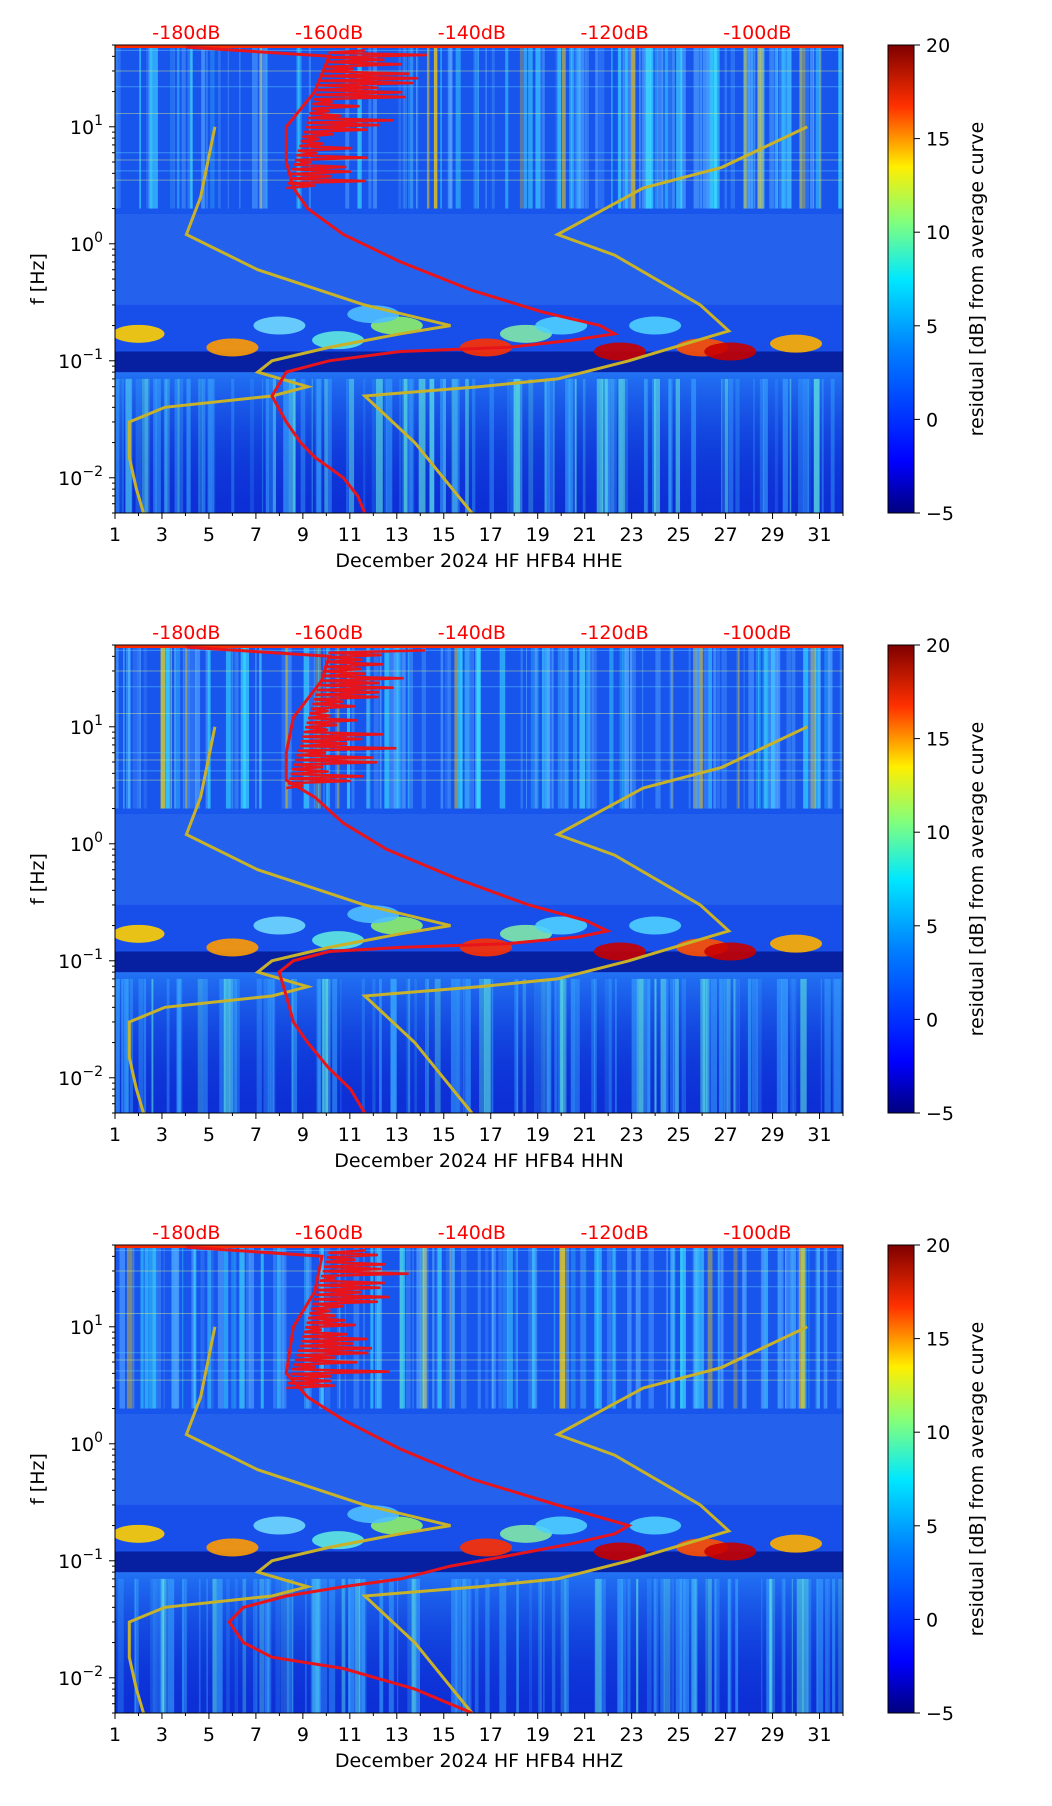 The width and height of the screenshot is (1052, 1806). I want to click on db-tick-label: -140dB, so click(472, 633).